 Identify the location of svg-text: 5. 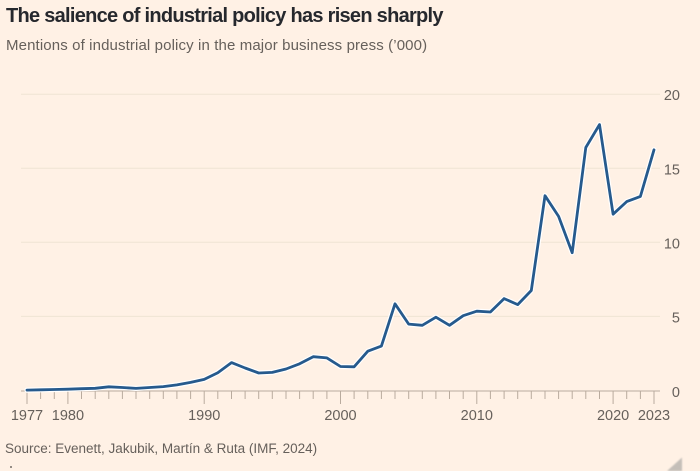
(676, 318).